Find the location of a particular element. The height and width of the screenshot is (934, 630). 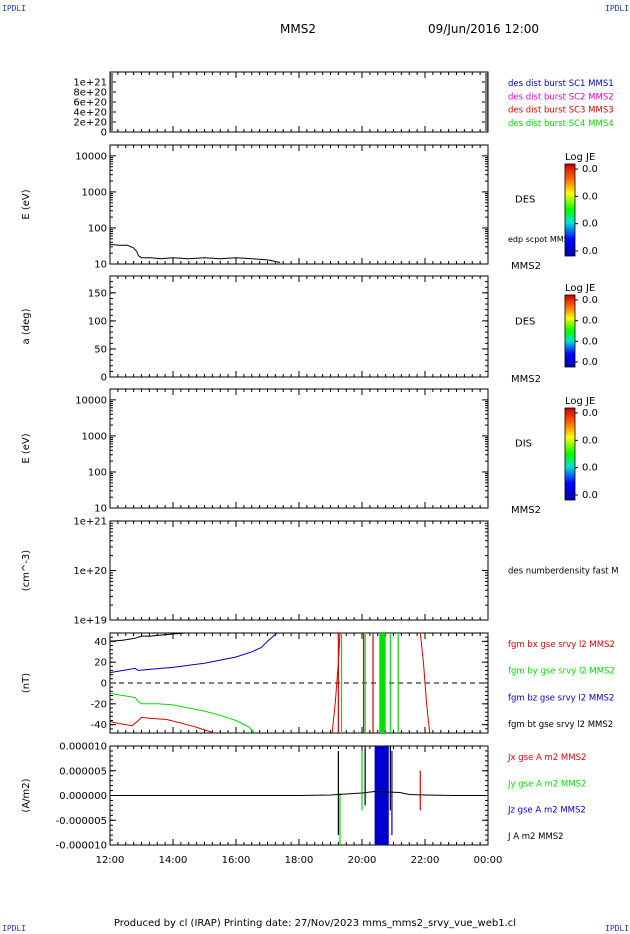

corner-label-bottom-left: IPDLI is located at coordinates (14, 928).